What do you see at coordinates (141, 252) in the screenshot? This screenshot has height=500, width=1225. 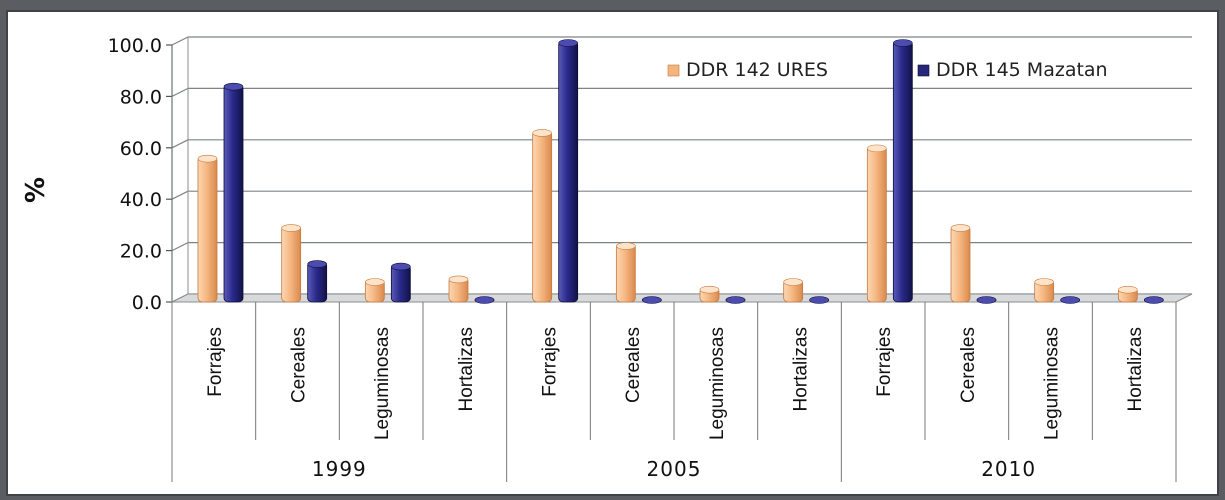 I see `y-tick-label: 20.0` at bounding box center [141, 252].